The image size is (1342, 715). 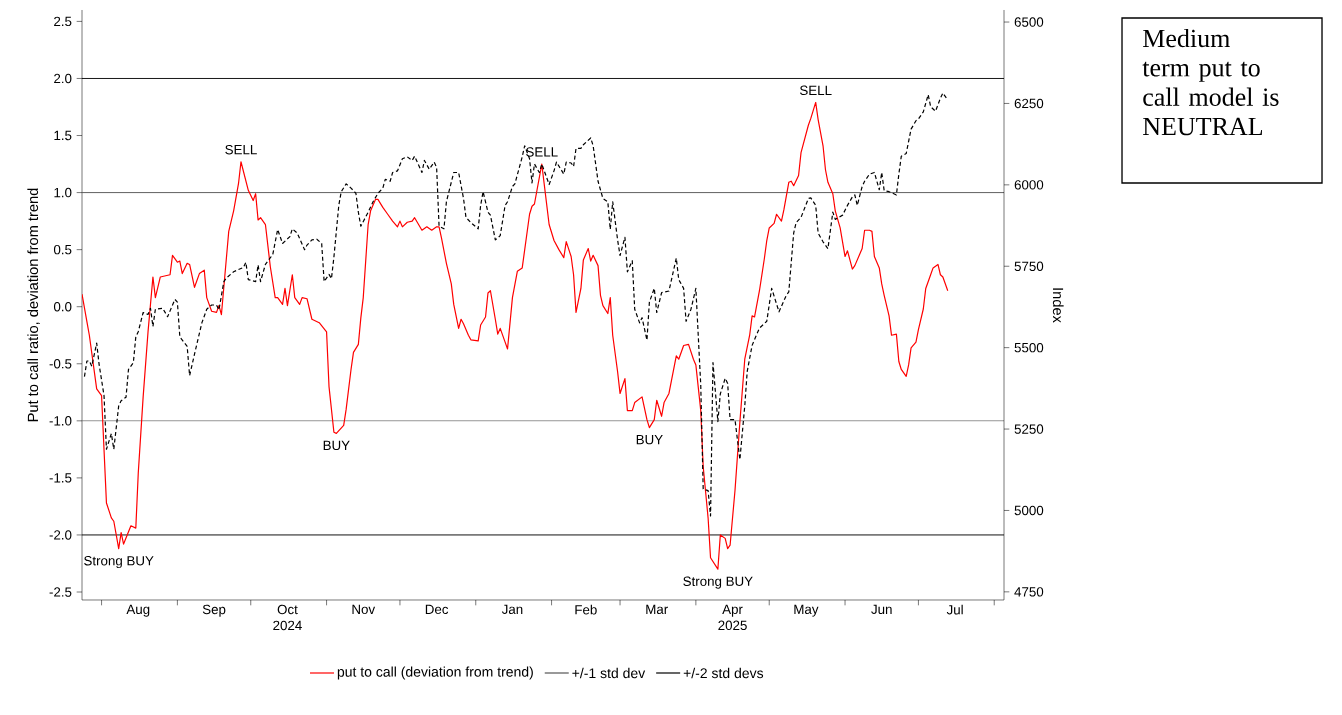 I want to click on y2-tick-label: 6500, so click(x=1029, y=22).